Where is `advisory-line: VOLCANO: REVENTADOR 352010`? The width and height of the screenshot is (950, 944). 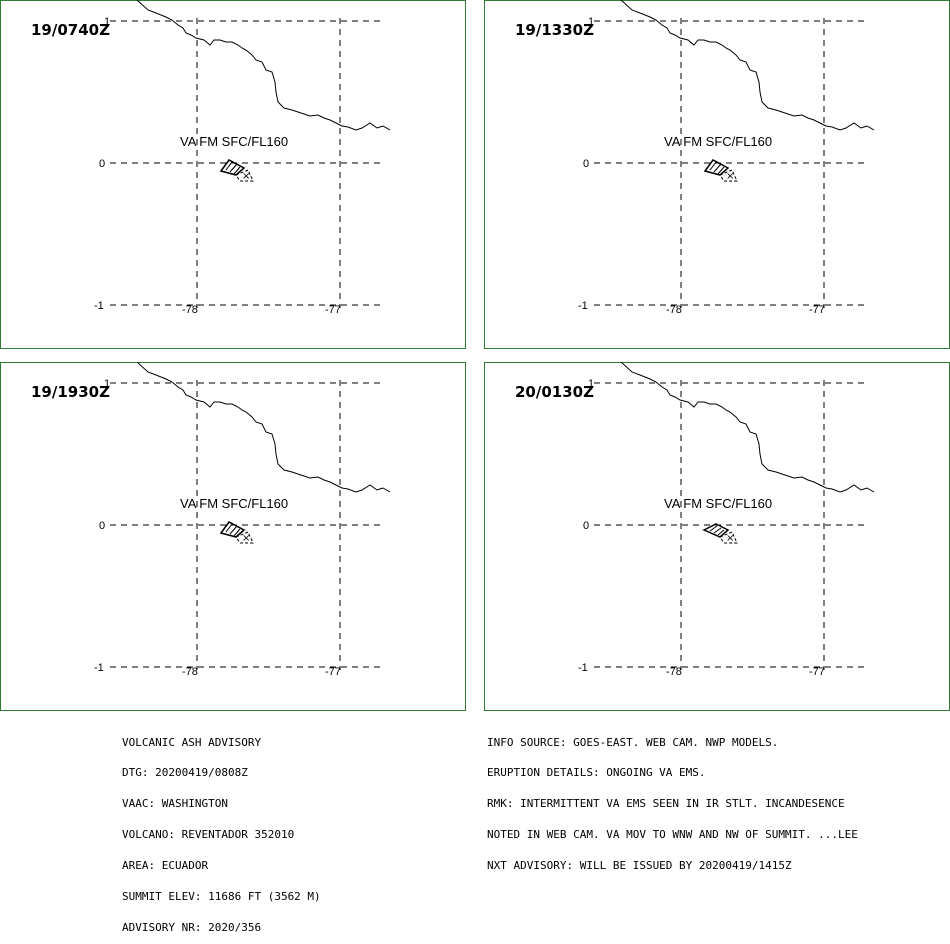 advisory-line: VOLCANO: REVENTADOR 352010 is located at coordinates (208, 835).